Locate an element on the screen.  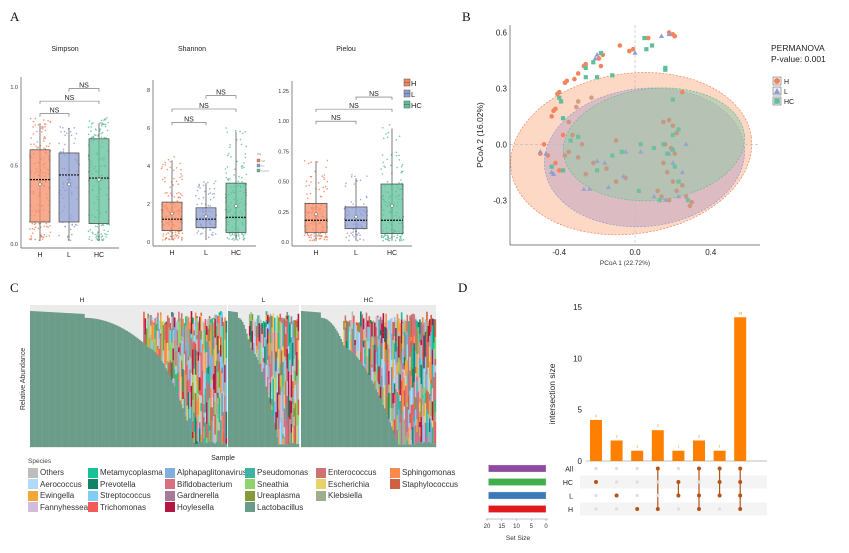
x-tick-label: H is located at coordinates (315, 253).